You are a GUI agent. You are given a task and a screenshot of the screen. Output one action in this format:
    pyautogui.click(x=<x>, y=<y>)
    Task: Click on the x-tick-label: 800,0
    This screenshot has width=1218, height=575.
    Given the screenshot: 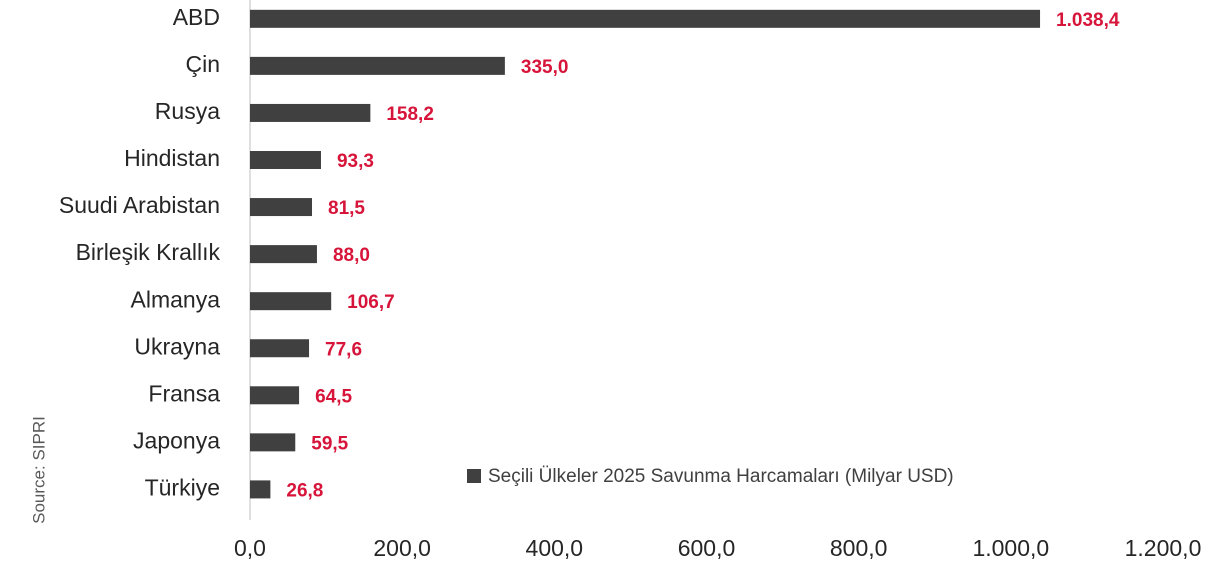 What is the action you would take?
    pyautogui.click(x=859, y=548)
    